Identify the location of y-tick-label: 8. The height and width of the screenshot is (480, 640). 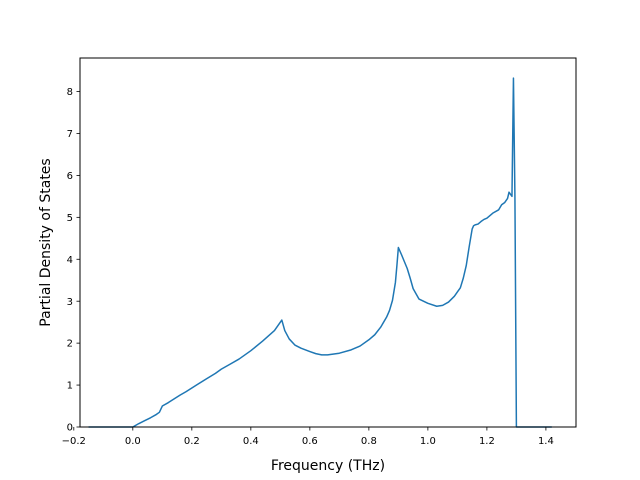
(70, 92).